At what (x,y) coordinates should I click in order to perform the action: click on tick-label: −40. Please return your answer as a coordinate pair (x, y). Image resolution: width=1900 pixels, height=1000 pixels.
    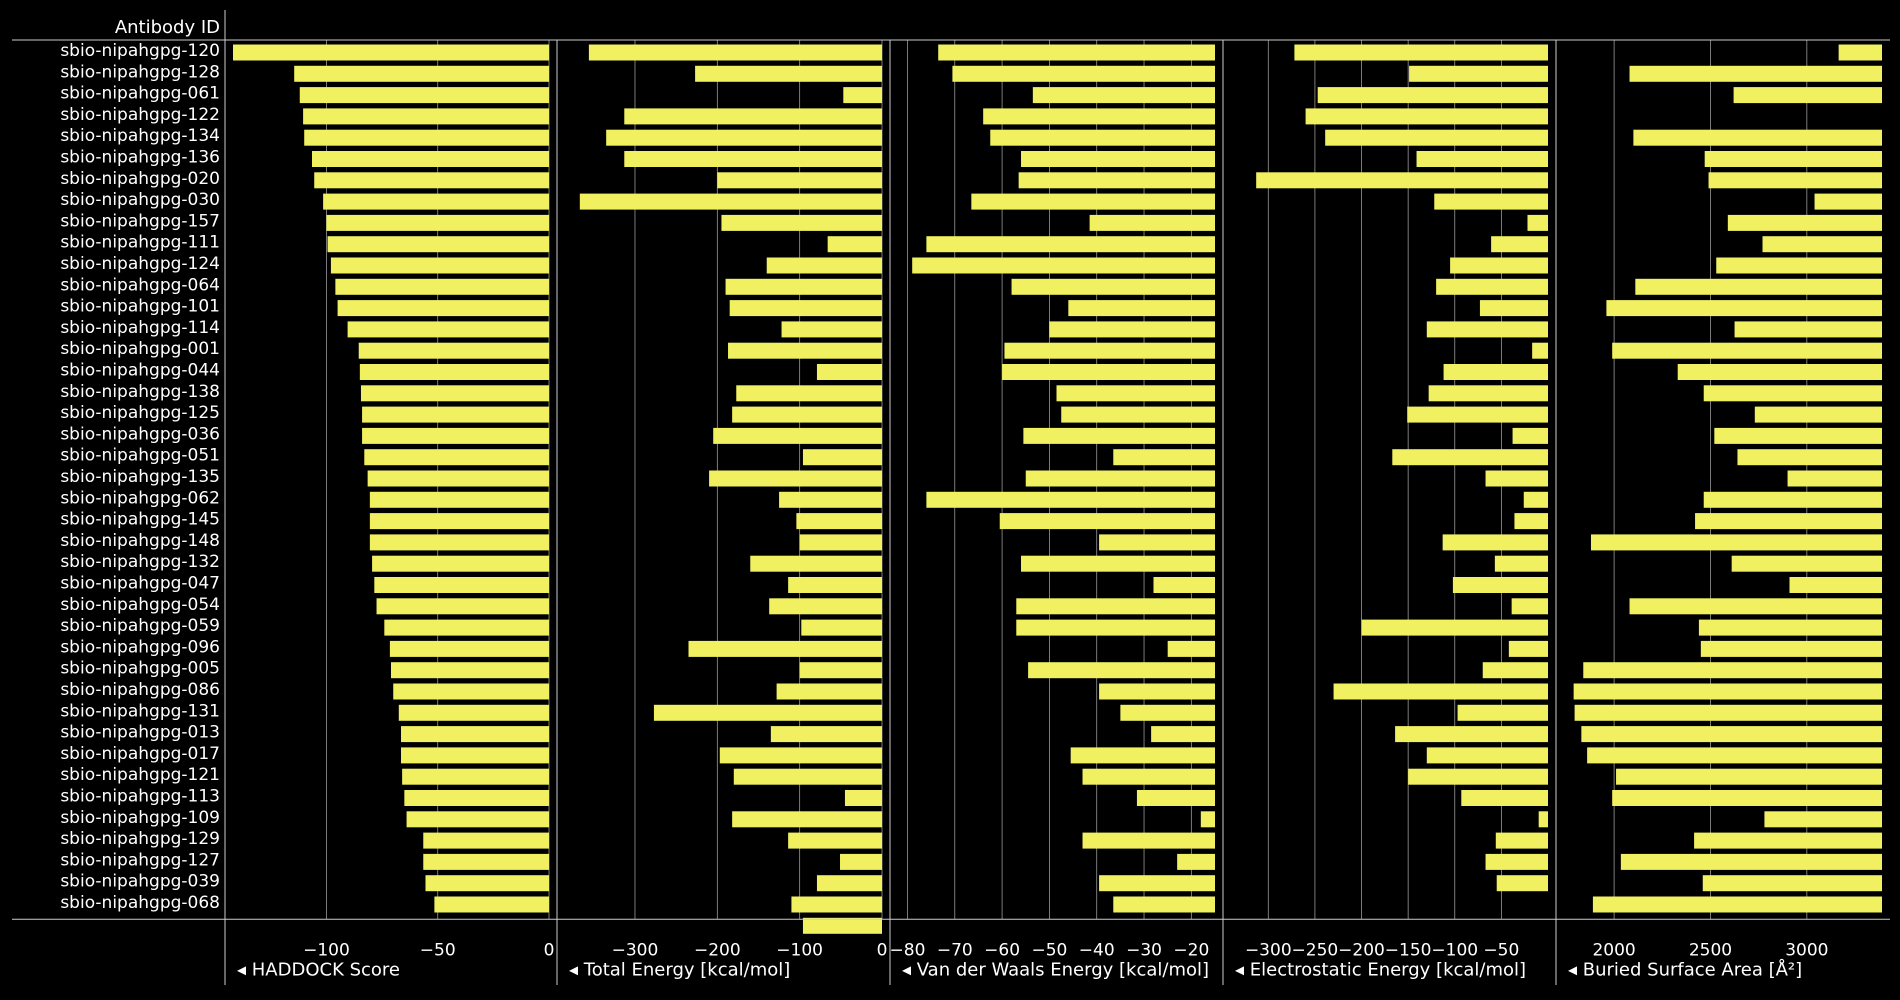
    Looking at the image, I should click on (1097, 950).